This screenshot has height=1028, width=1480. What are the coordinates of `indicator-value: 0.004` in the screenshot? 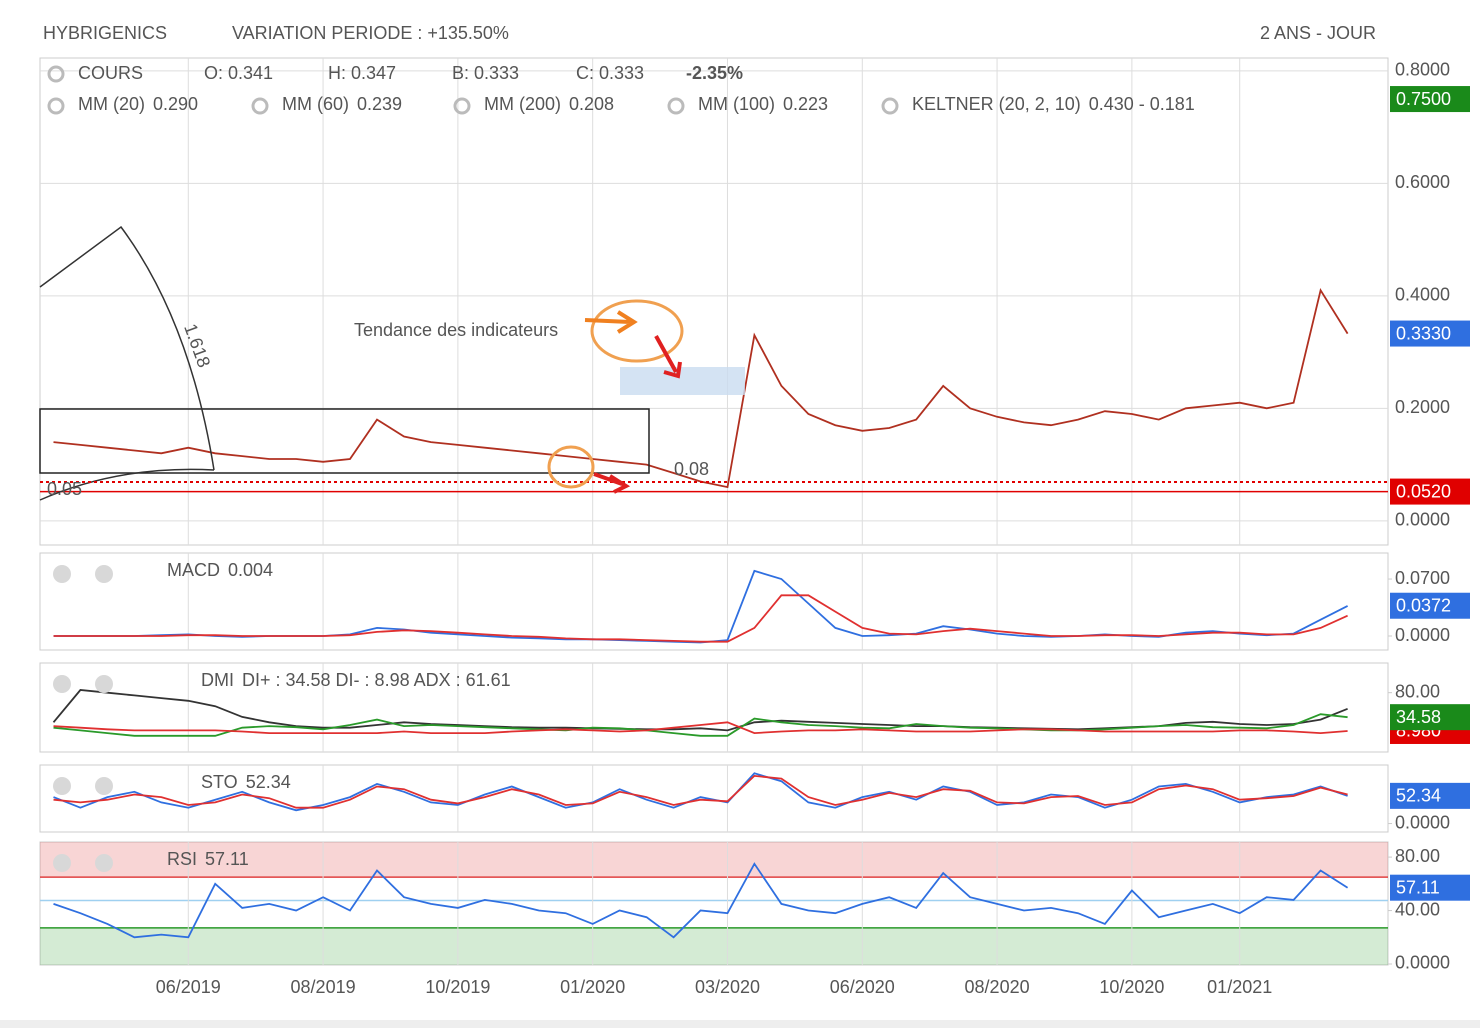 It's located at (250, 570).